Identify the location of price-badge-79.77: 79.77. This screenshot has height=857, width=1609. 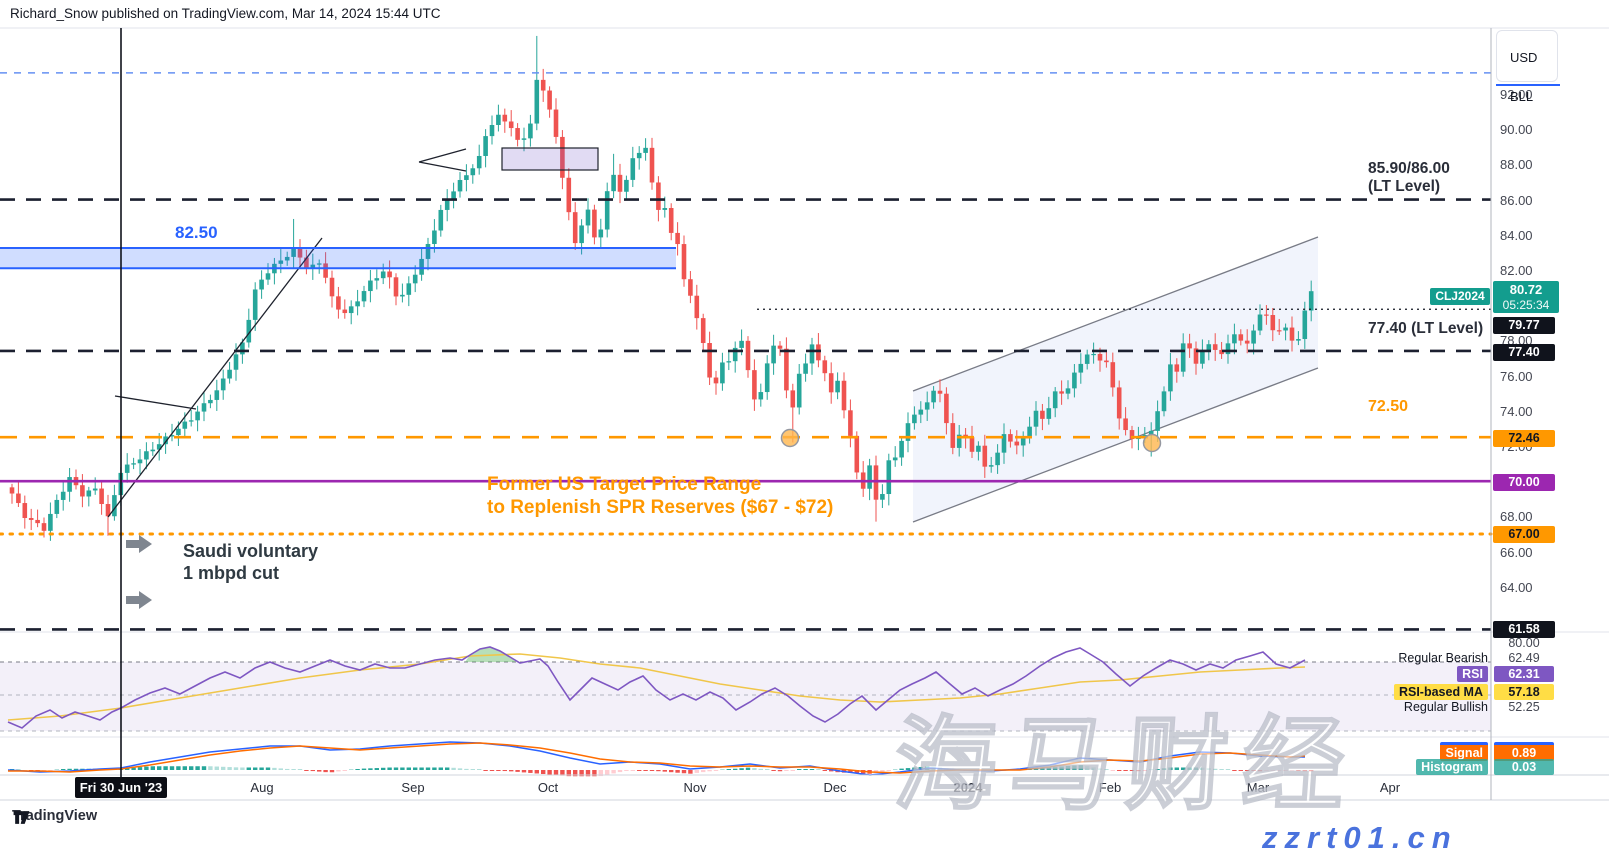
(1524, 325).